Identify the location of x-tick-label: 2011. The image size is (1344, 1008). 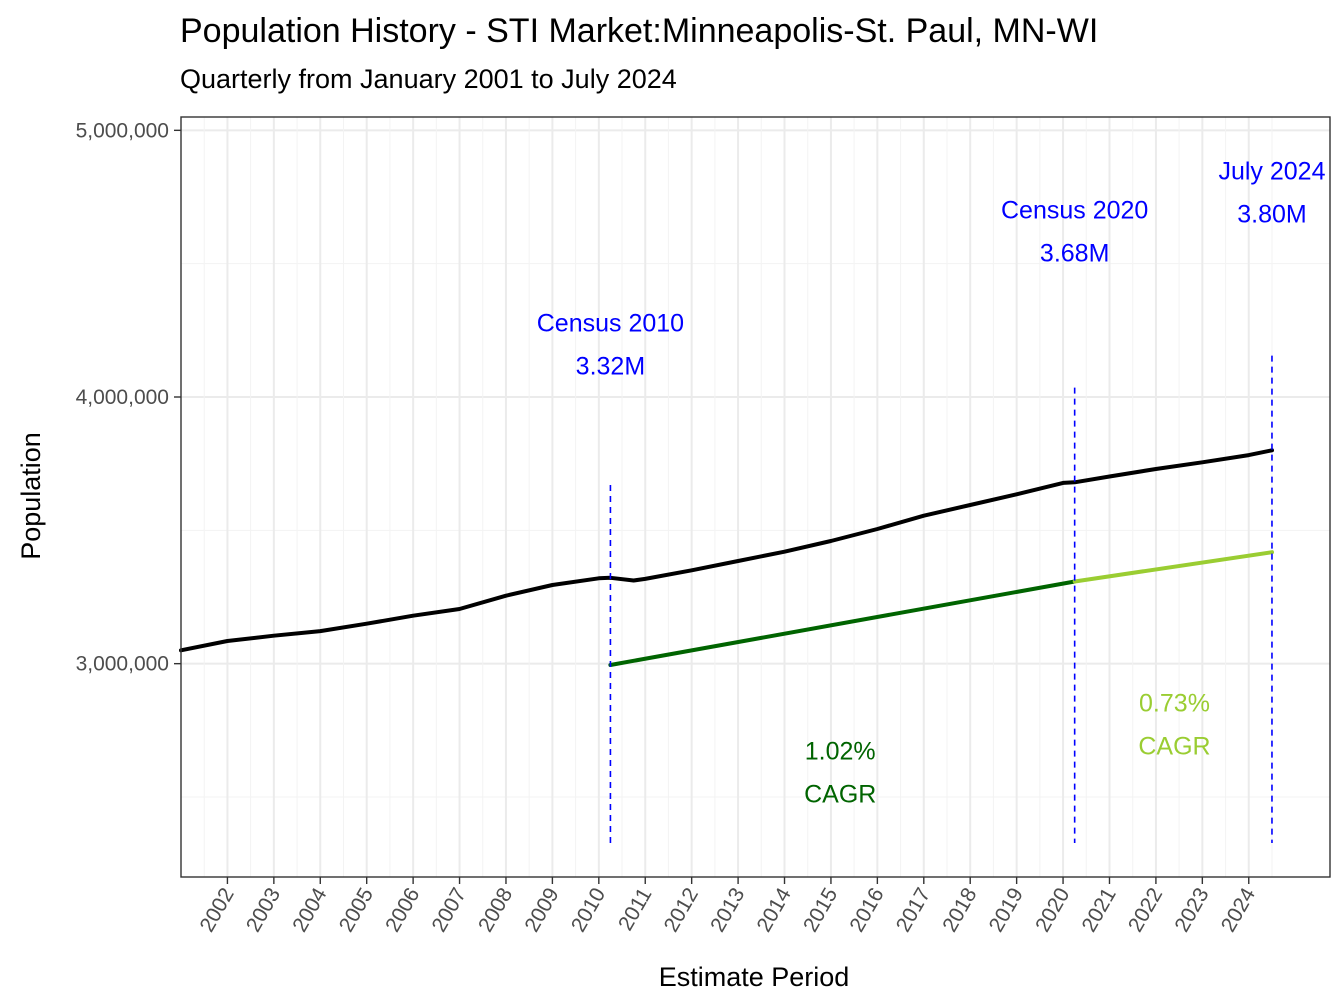
(635, 909).